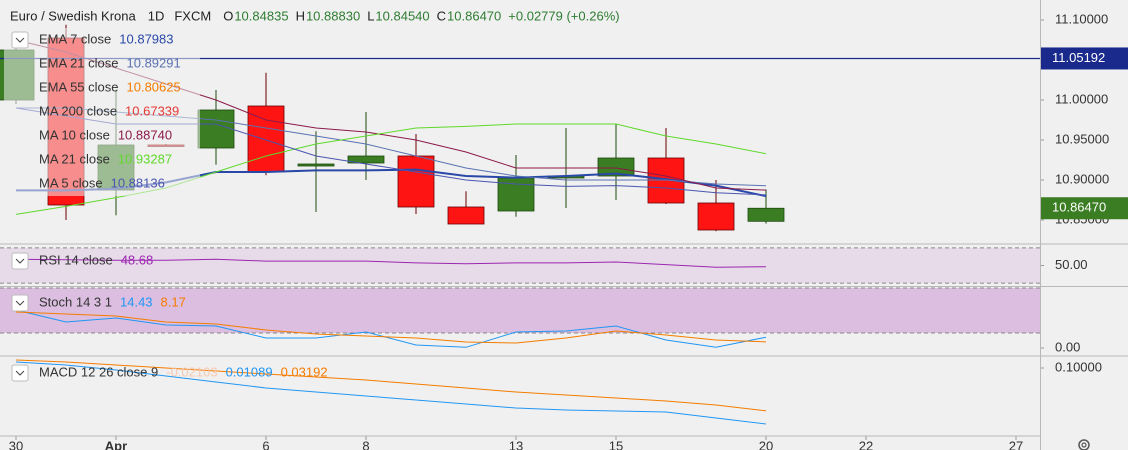 This screenshot has height=450, width=1128. I want to click on legend-value: 10.89291, so click(154, 62).